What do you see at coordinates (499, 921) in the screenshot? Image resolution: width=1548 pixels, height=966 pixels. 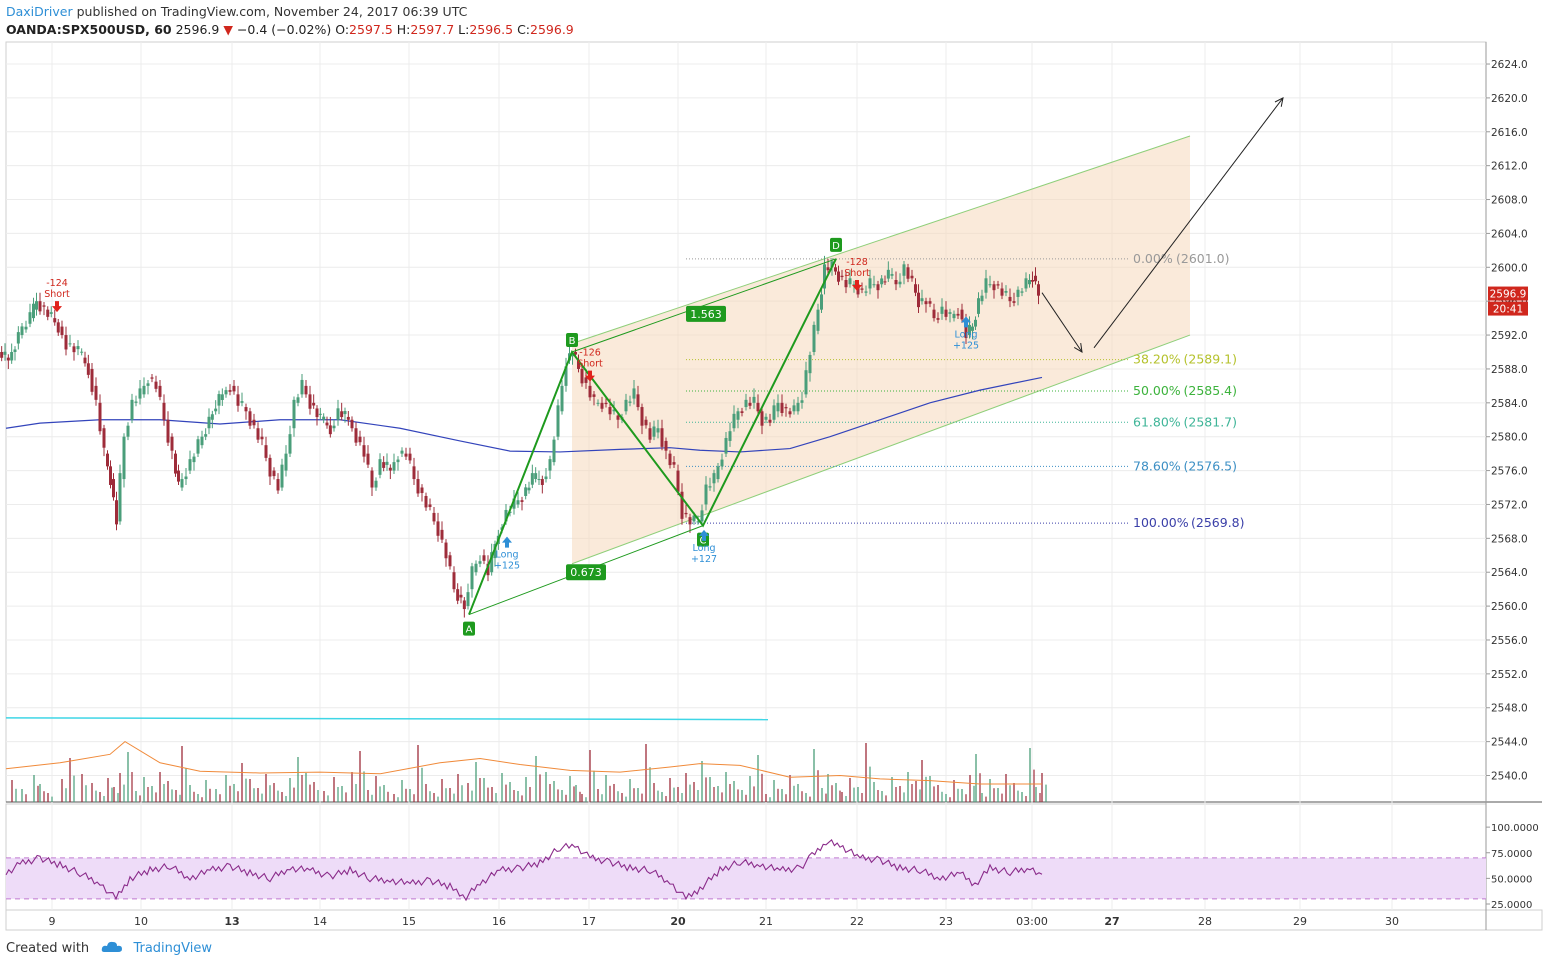 I see `x-tick-label: 16` at bounding box center [499, 921].